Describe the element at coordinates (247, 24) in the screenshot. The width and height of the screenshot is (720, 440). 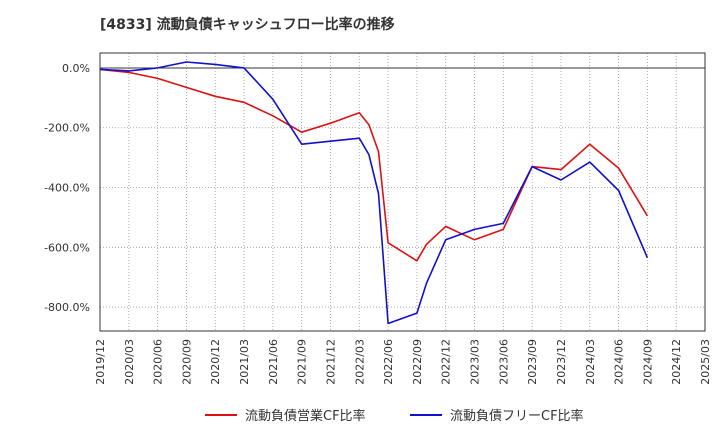
I see `chart-title: [4833] 流動負債キャッシュフロー比率の推移` at that location.